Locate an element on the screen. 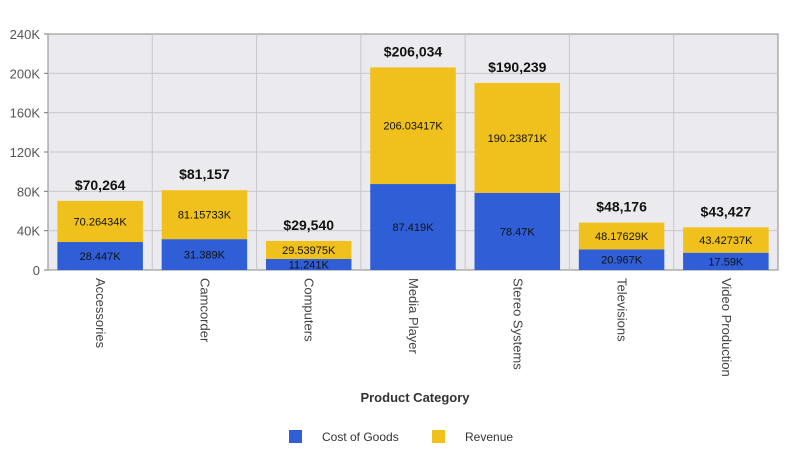 This screenshot has width=789, height=475. bar-segment-label: 78.47K is located at coordinates (518, 232).